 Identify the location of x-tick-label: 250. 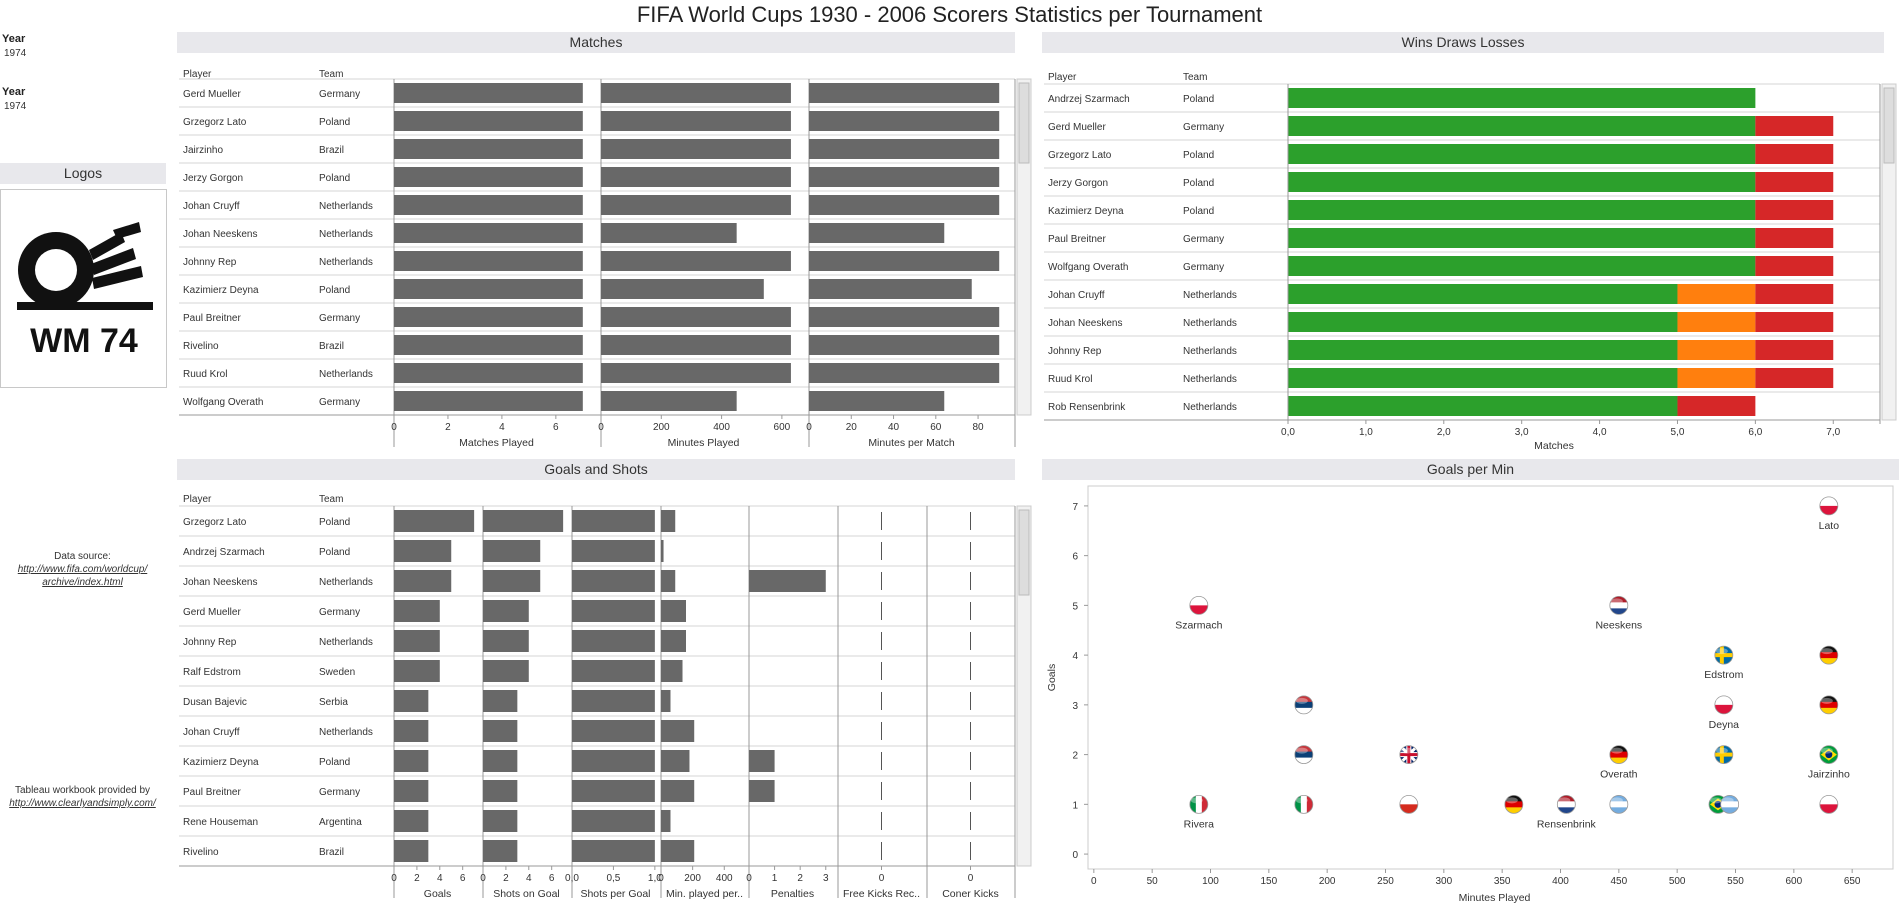
(1385, 881).